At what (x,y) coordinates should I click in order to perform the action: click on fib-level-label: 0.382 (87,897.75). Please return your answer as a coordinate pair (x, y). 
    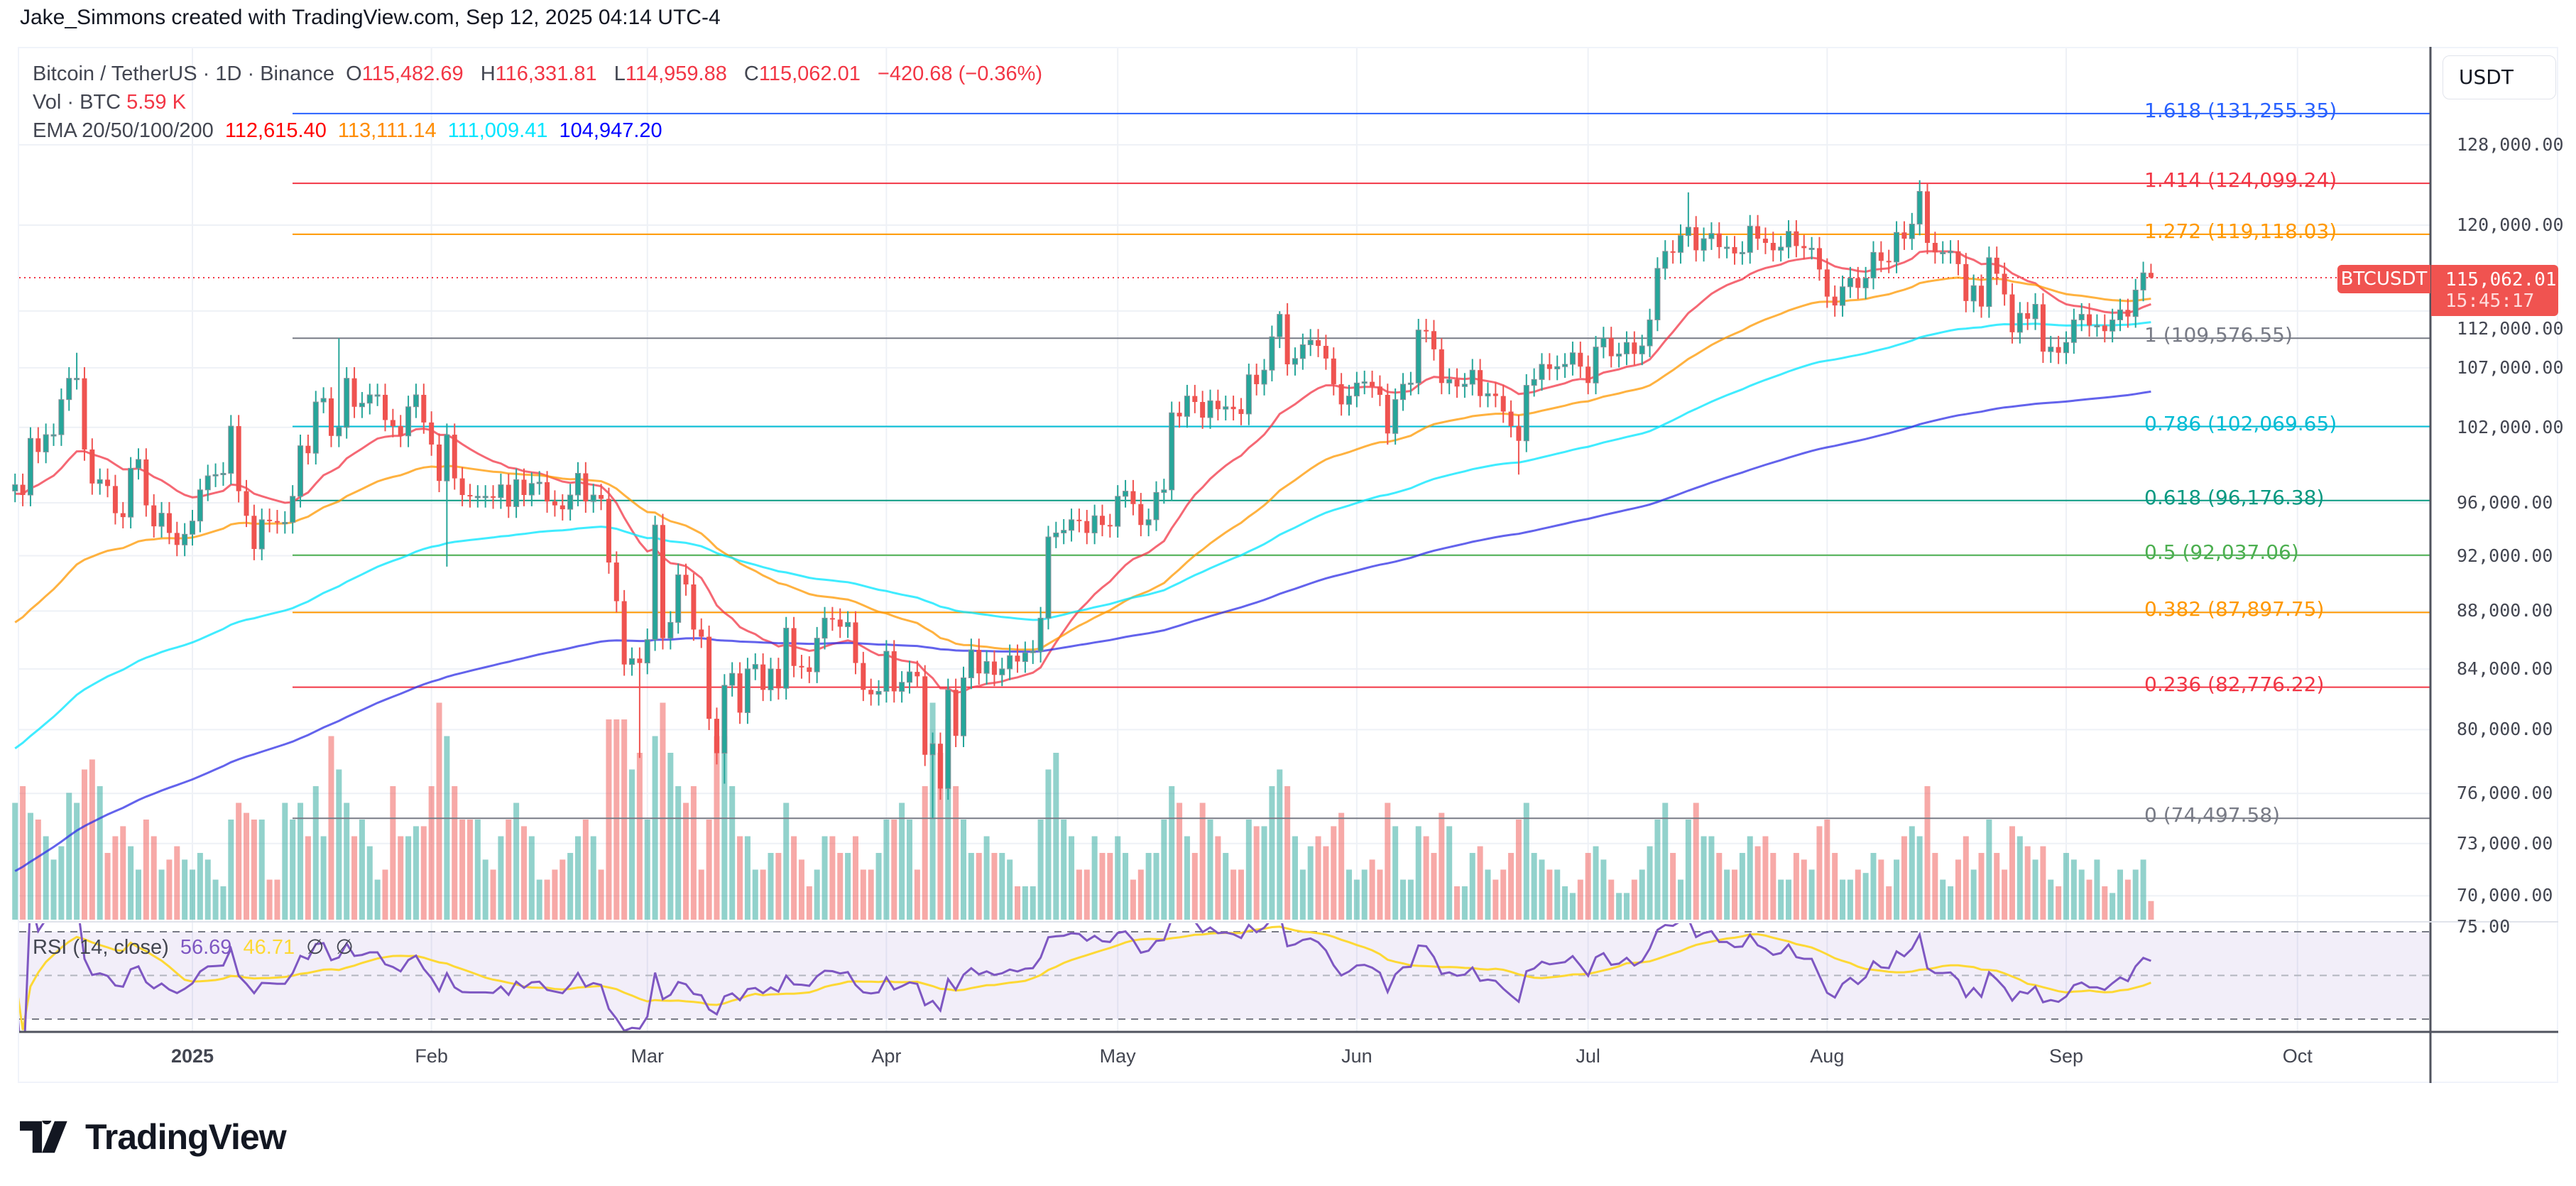
    Looking at the image, I should click on (2234, 609).